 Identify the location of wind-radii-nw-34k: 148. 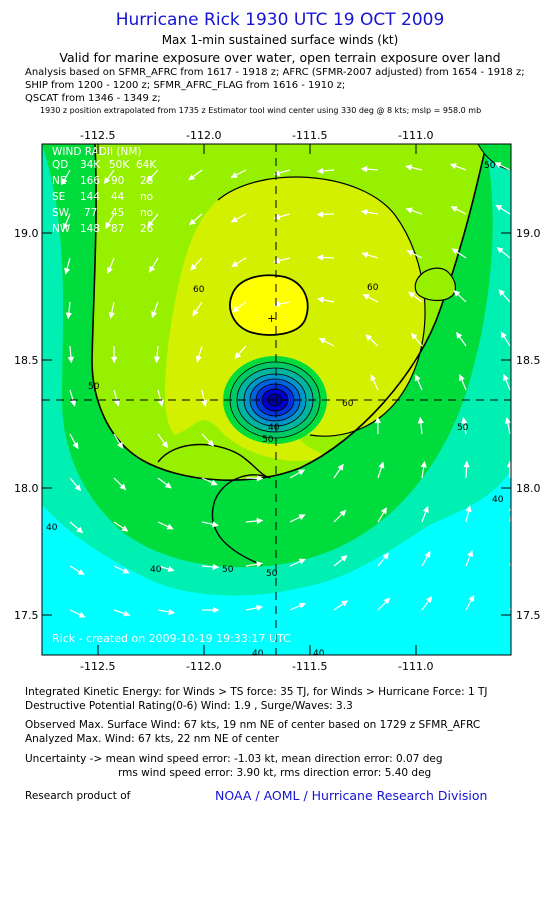
(90, 229).